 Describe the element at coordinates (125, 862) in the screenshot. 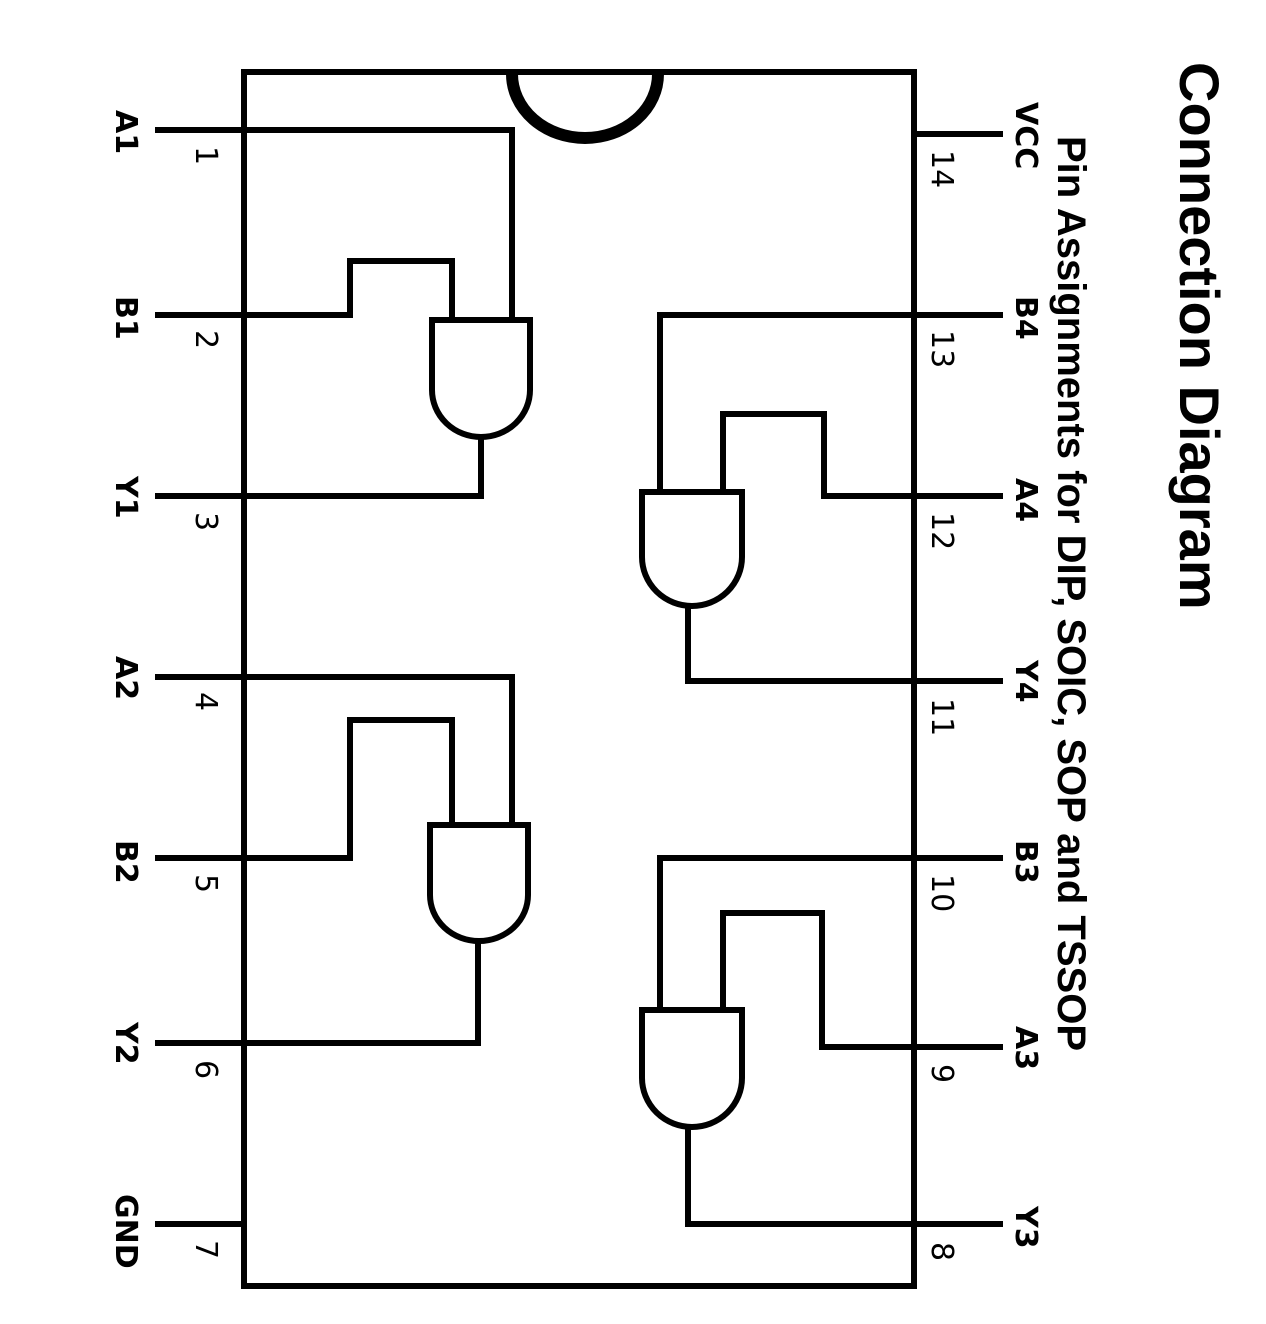

I see `pin-5-label: B2` at that location.